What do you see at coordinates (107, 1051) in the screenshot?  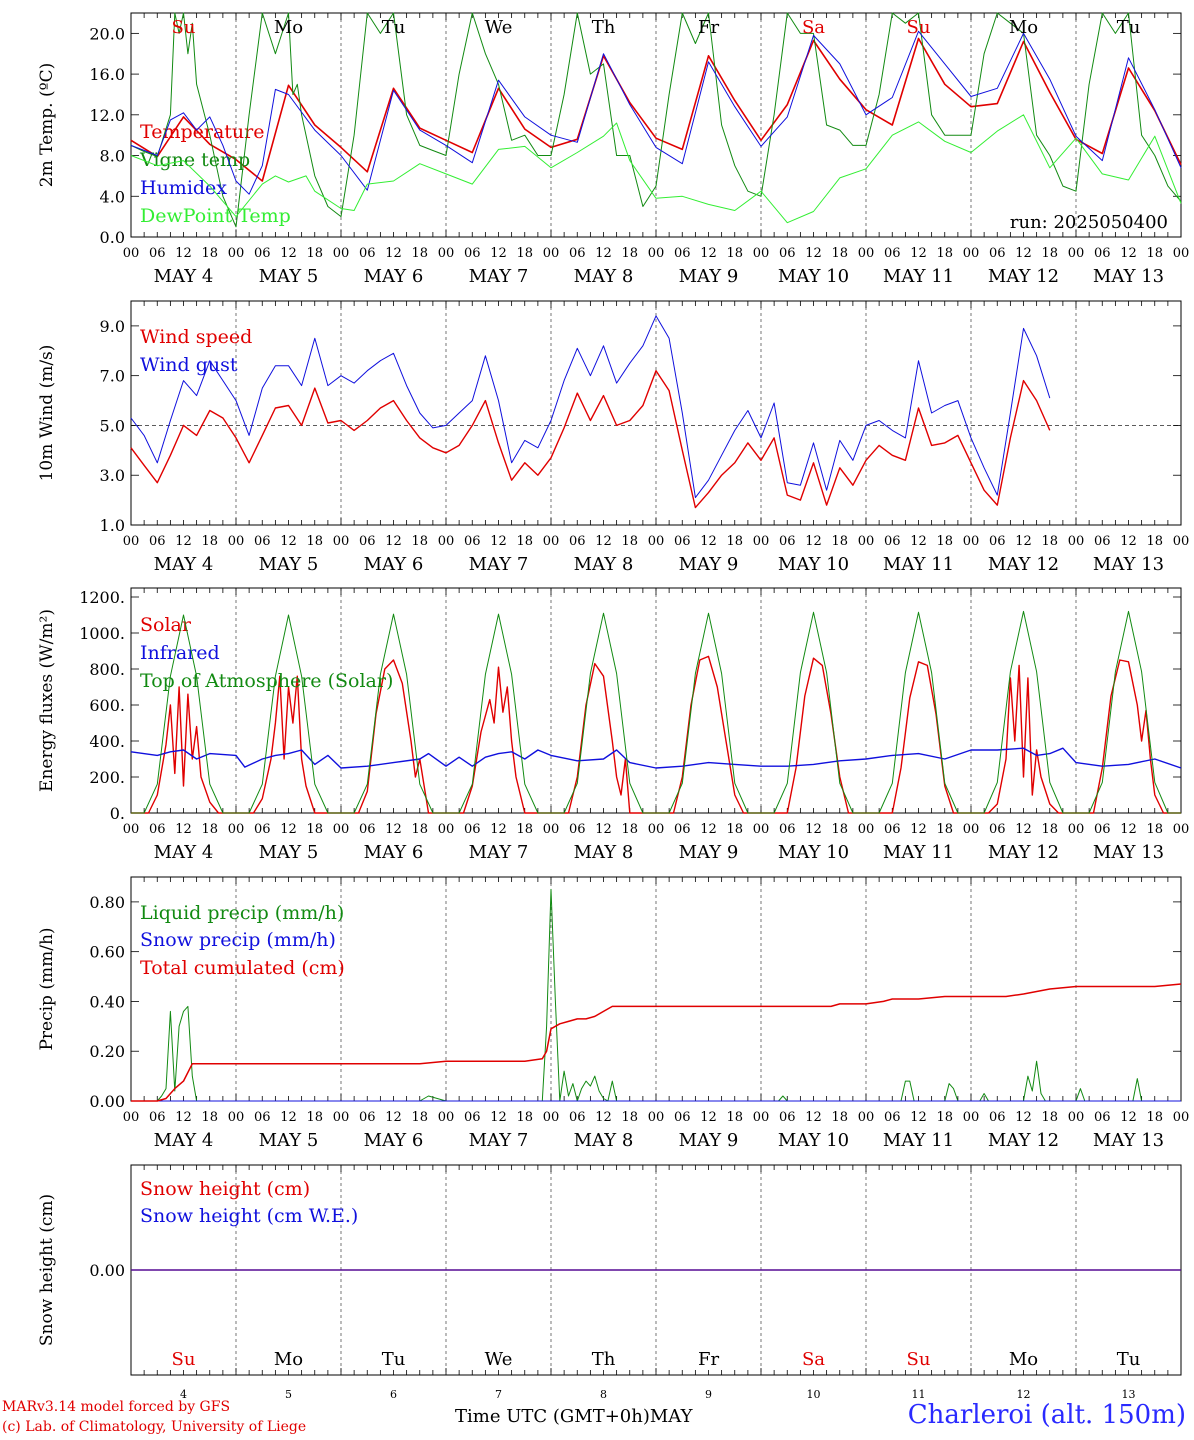 I see `y-tick-label: 0.20` at bounding box center [107, 1051].